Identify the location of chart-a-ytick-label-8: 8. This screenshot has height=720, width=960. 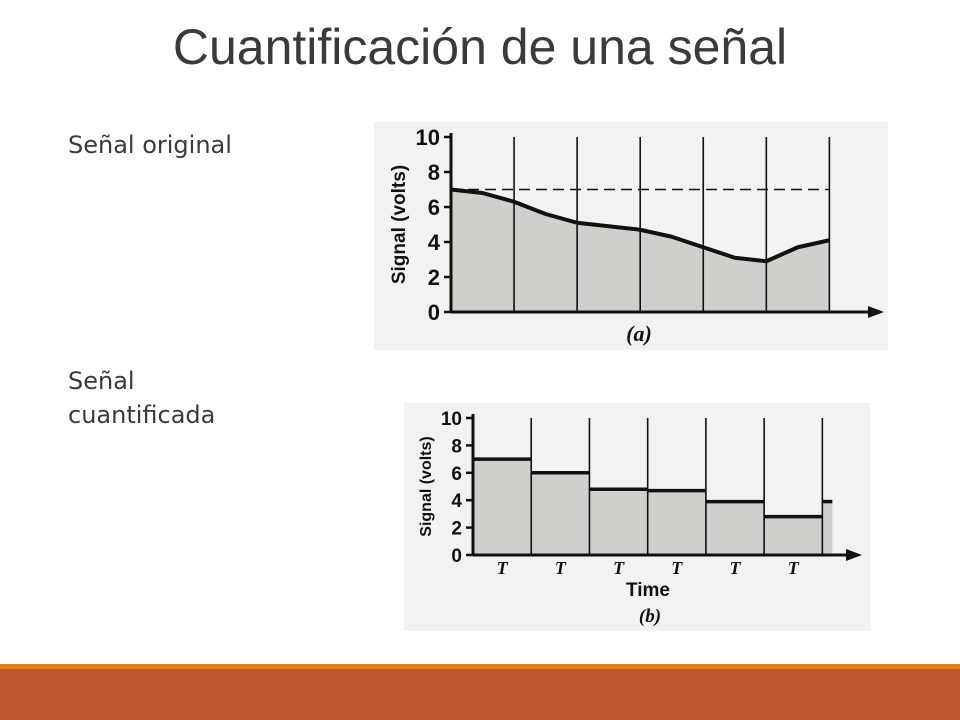
(434, 172).